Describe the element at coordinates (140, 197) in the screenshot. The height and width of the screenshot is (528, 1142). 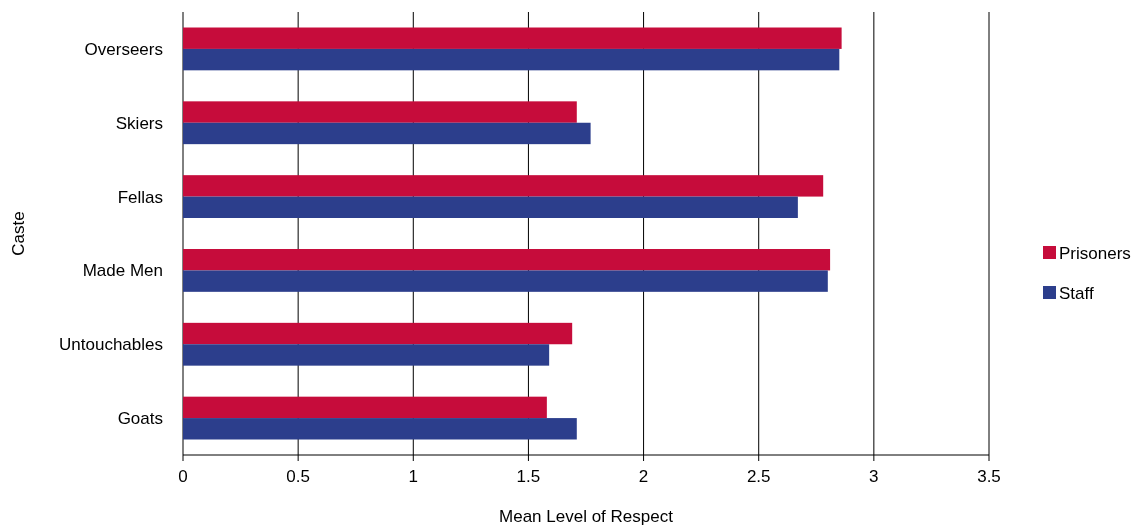
I see `y-tick-label: Fellas` at that location.